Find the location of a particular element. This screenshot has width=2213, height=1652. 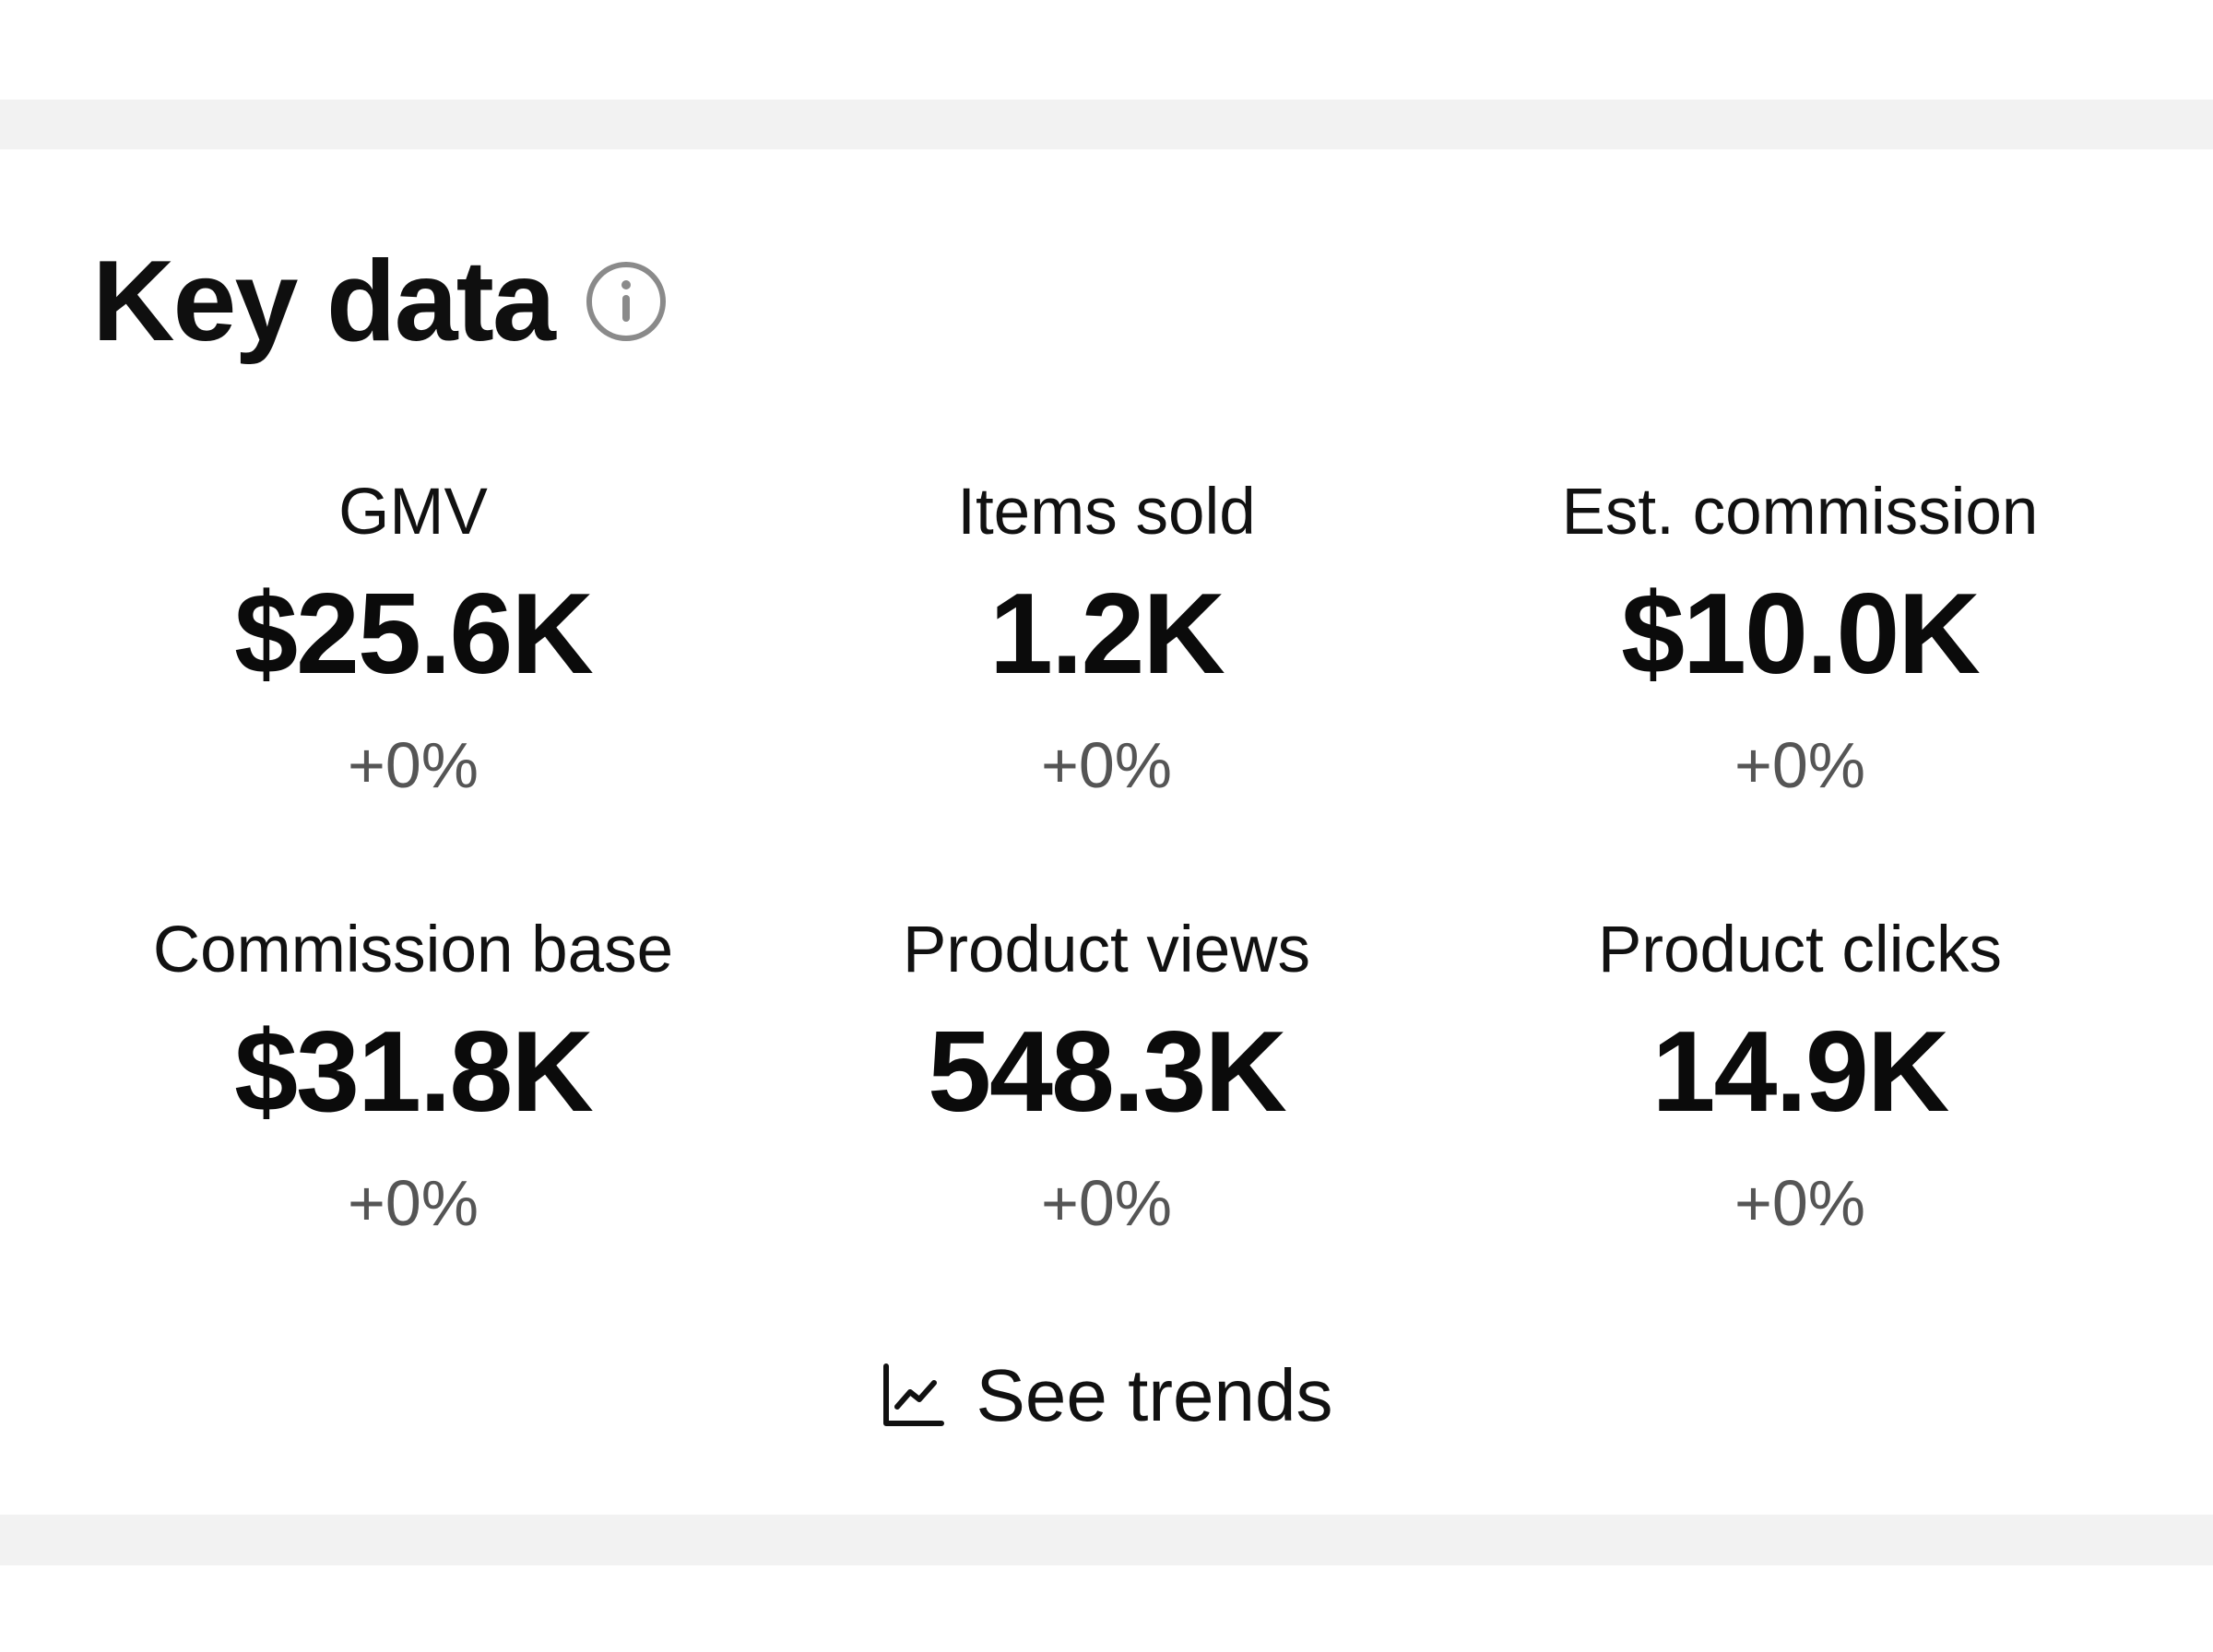

metric-est-commission: Est. commission $10.0K +0% is located at coordinates (1800, 636).